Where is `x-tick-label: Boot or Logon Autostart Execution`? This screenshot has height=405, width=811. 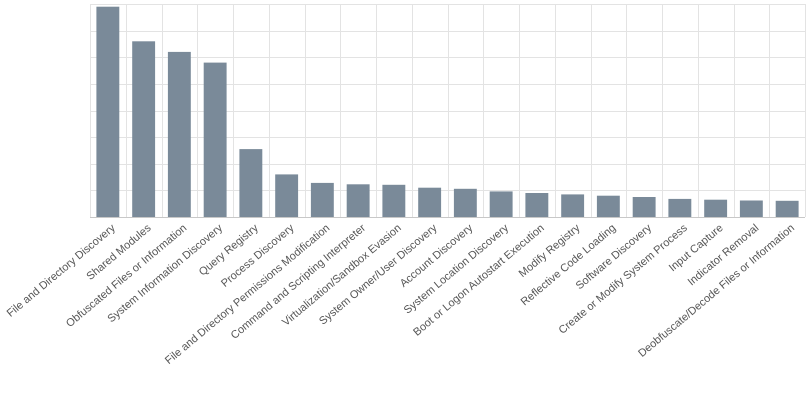 x-tick-label: Boot or Logon Autostart Execution is located at coordinates (479, 280).